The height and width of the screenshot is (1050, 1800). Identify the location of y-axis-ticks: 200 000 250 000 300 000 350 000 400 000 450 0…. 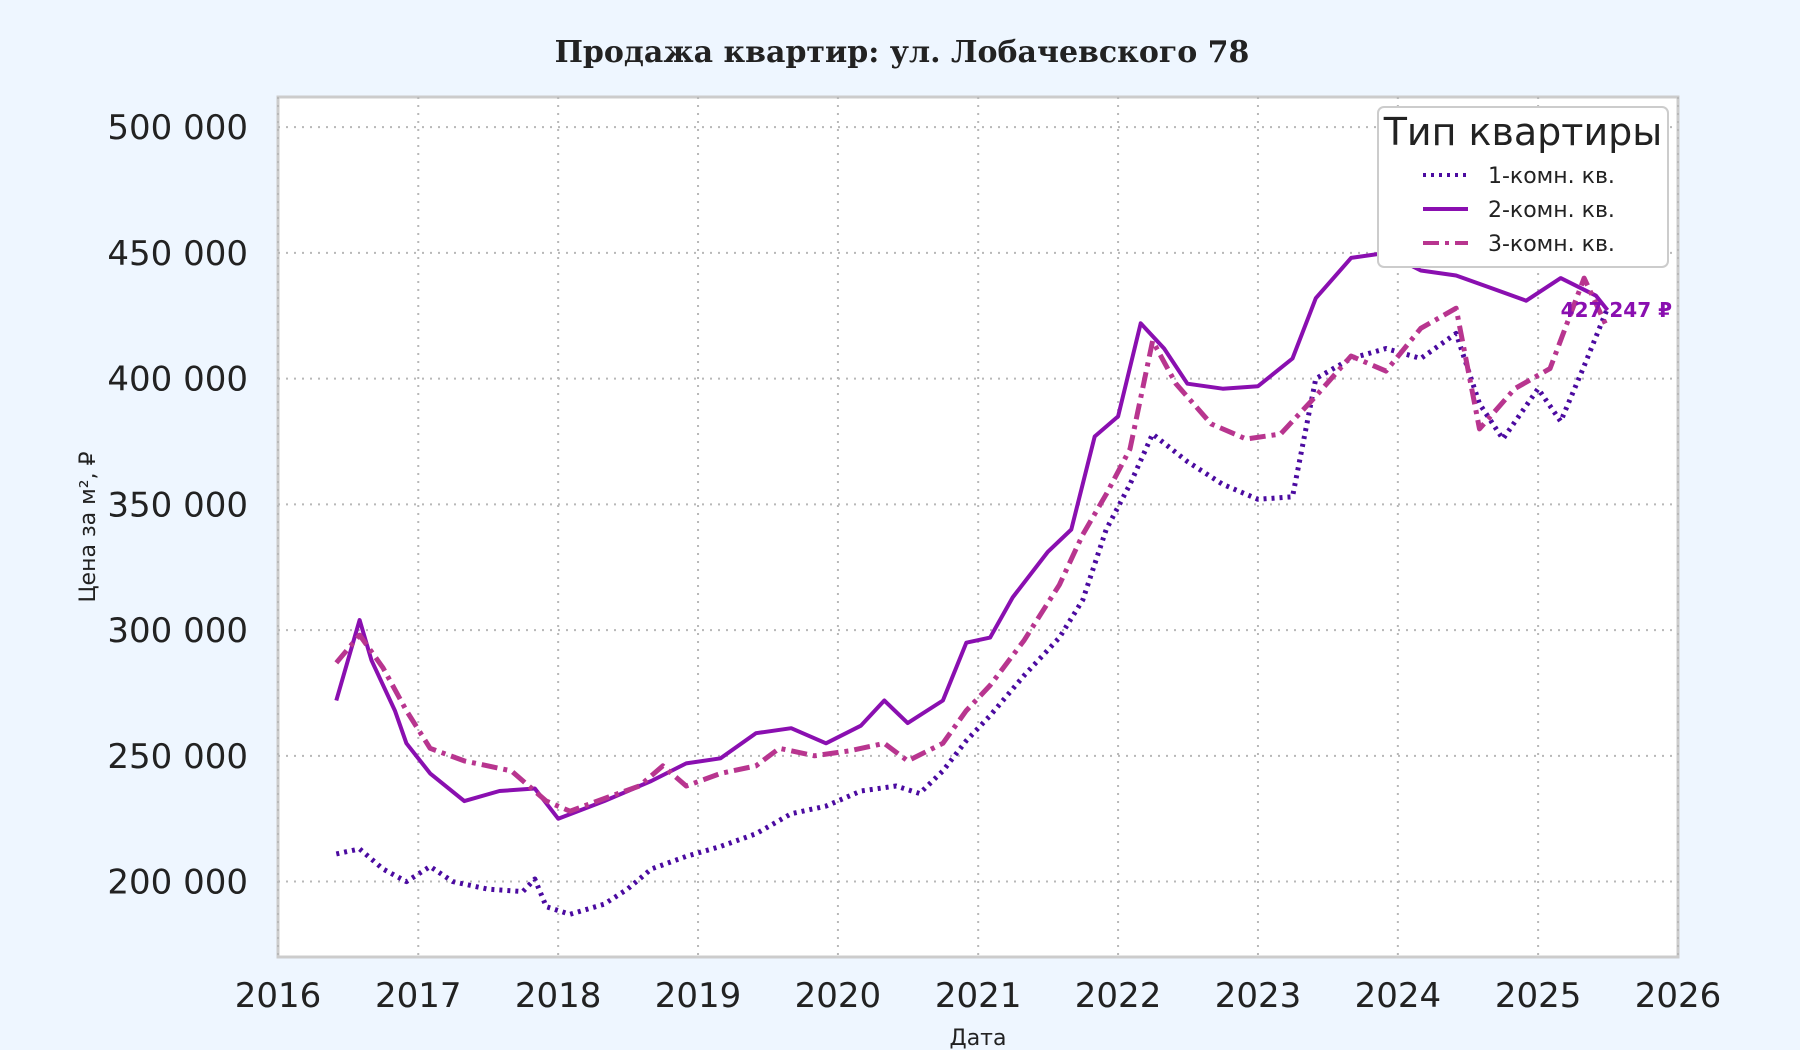
(177, 505).